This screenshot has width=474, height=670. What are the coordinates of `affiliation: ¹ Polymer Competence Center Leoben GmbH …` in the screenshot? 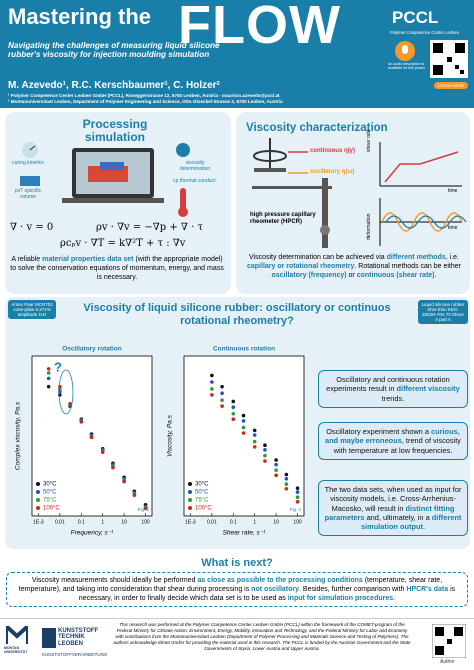 It's located at (144, 95).